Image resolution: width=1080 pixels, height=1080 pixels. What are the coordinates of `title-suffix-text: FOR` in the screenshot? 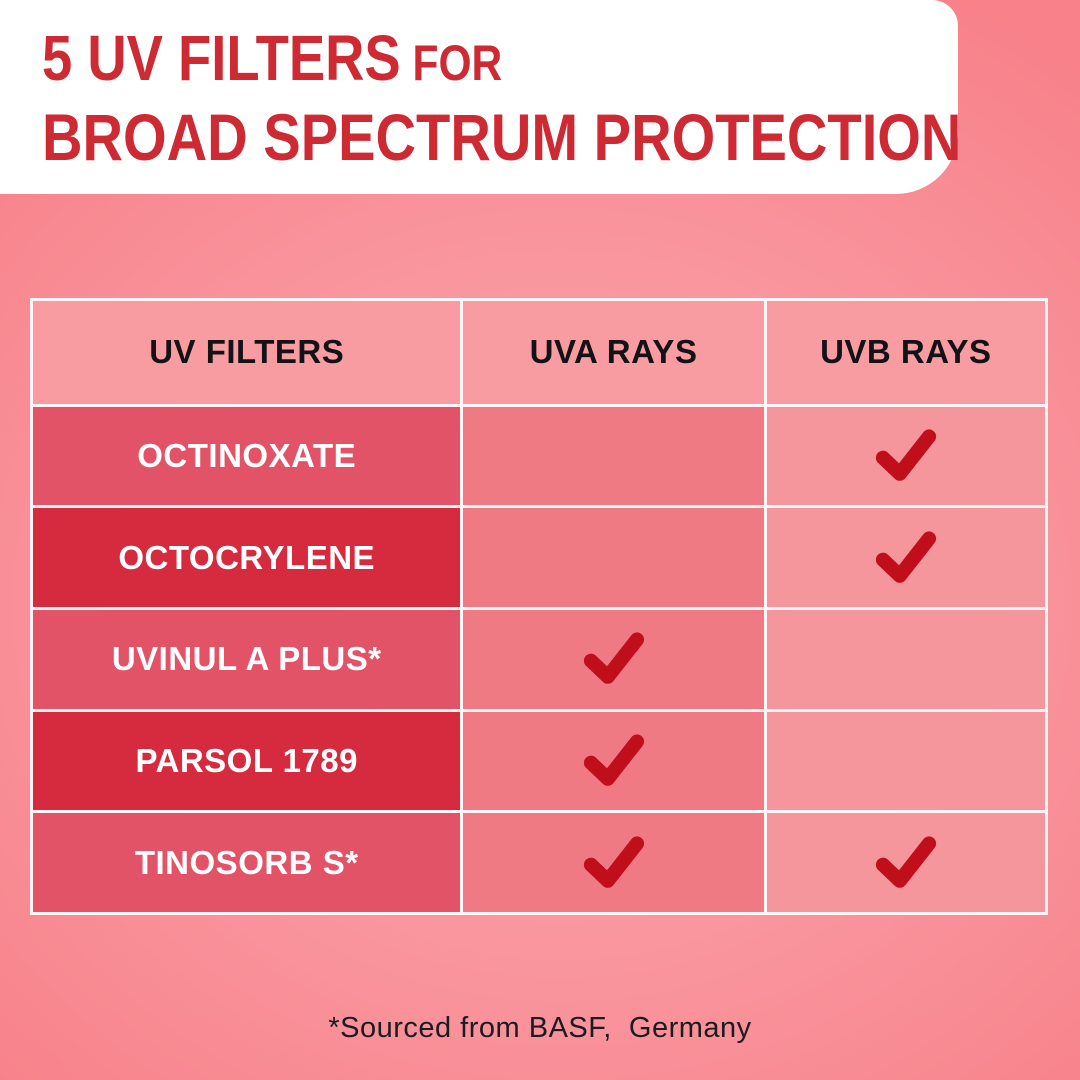 It's located at (451, 63).